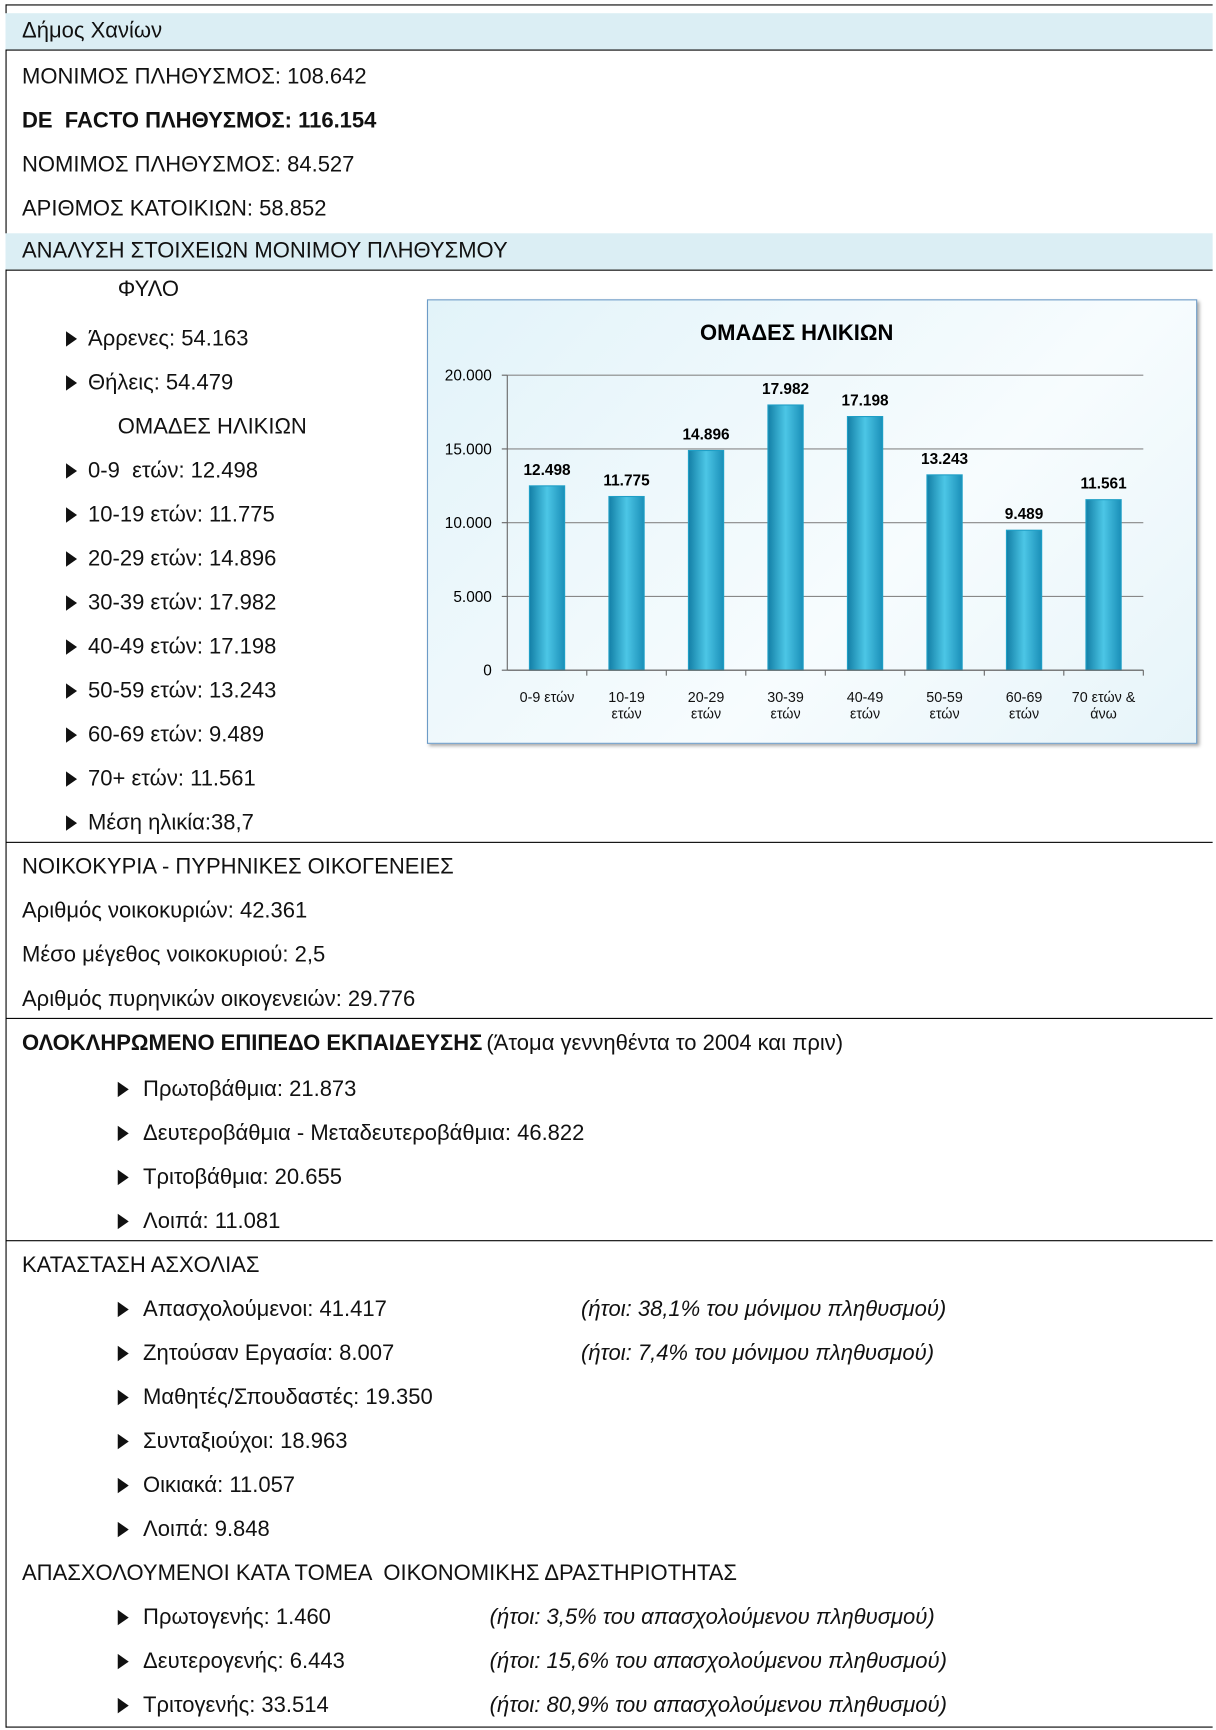 Image resolution: width=1216 pixels, height=1730 pixels. Describe the element at coordinates (168, 339) in the screenshot. I see `list-item: Άρρενες: 54.163` at that location.